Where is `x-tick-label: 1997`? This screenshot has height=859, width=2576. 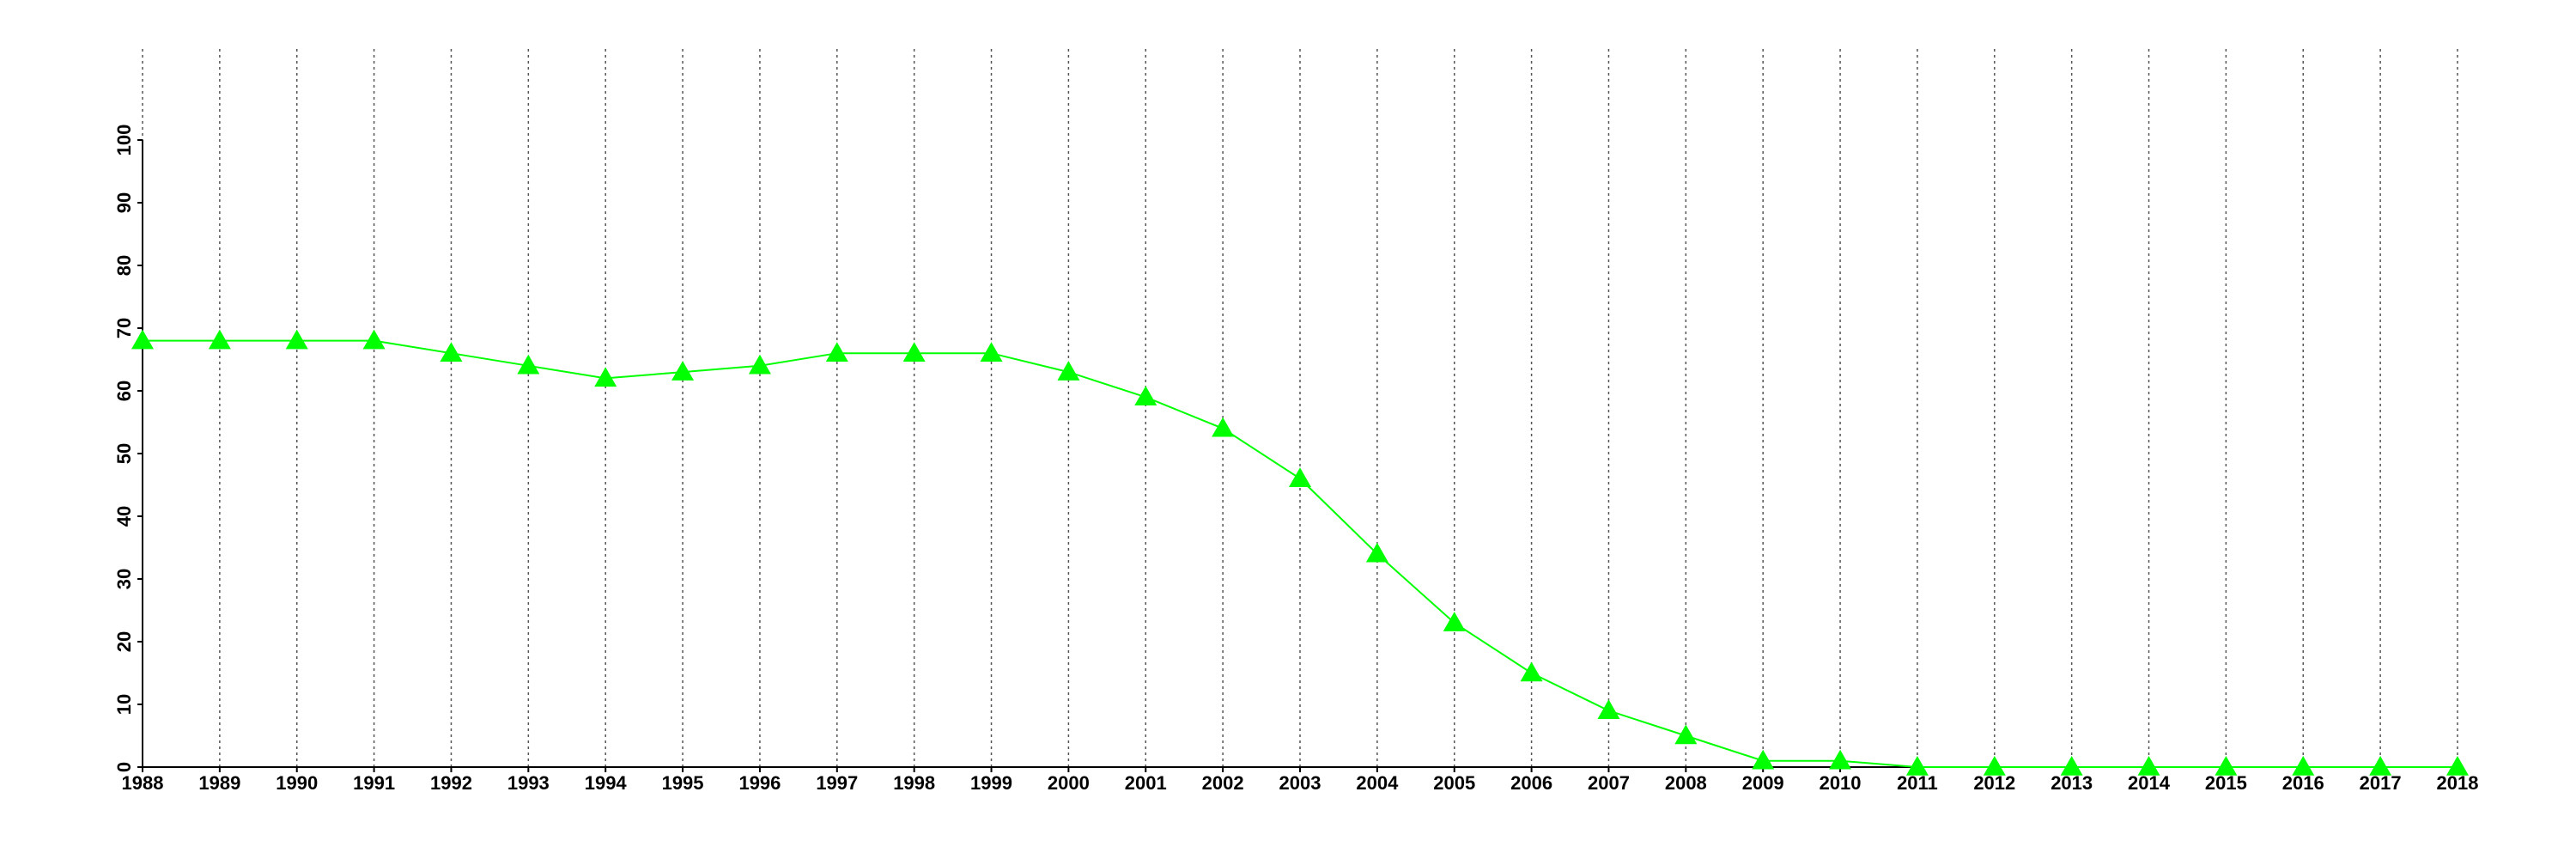 x-tick-label: 1997 is located at coordinates (837, 783).